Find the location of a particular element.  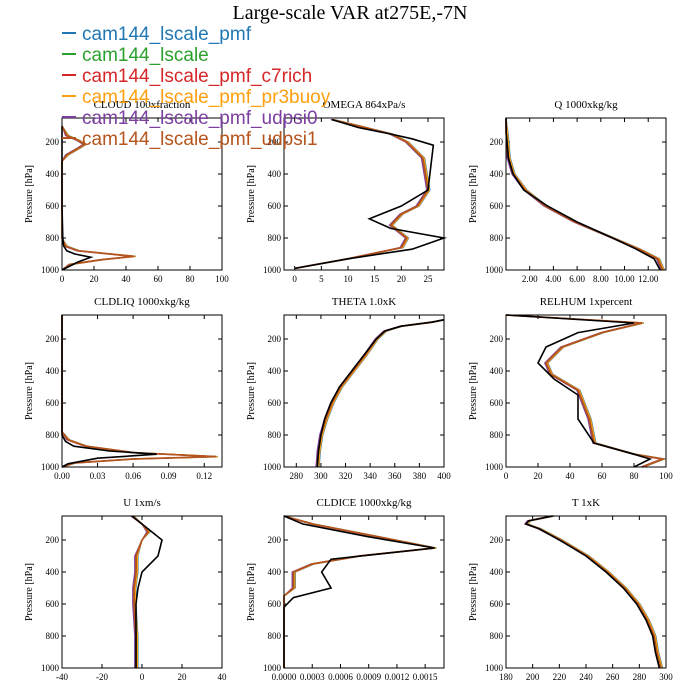

x-tick-label: 6.00 is located at coordinates (577, 279).